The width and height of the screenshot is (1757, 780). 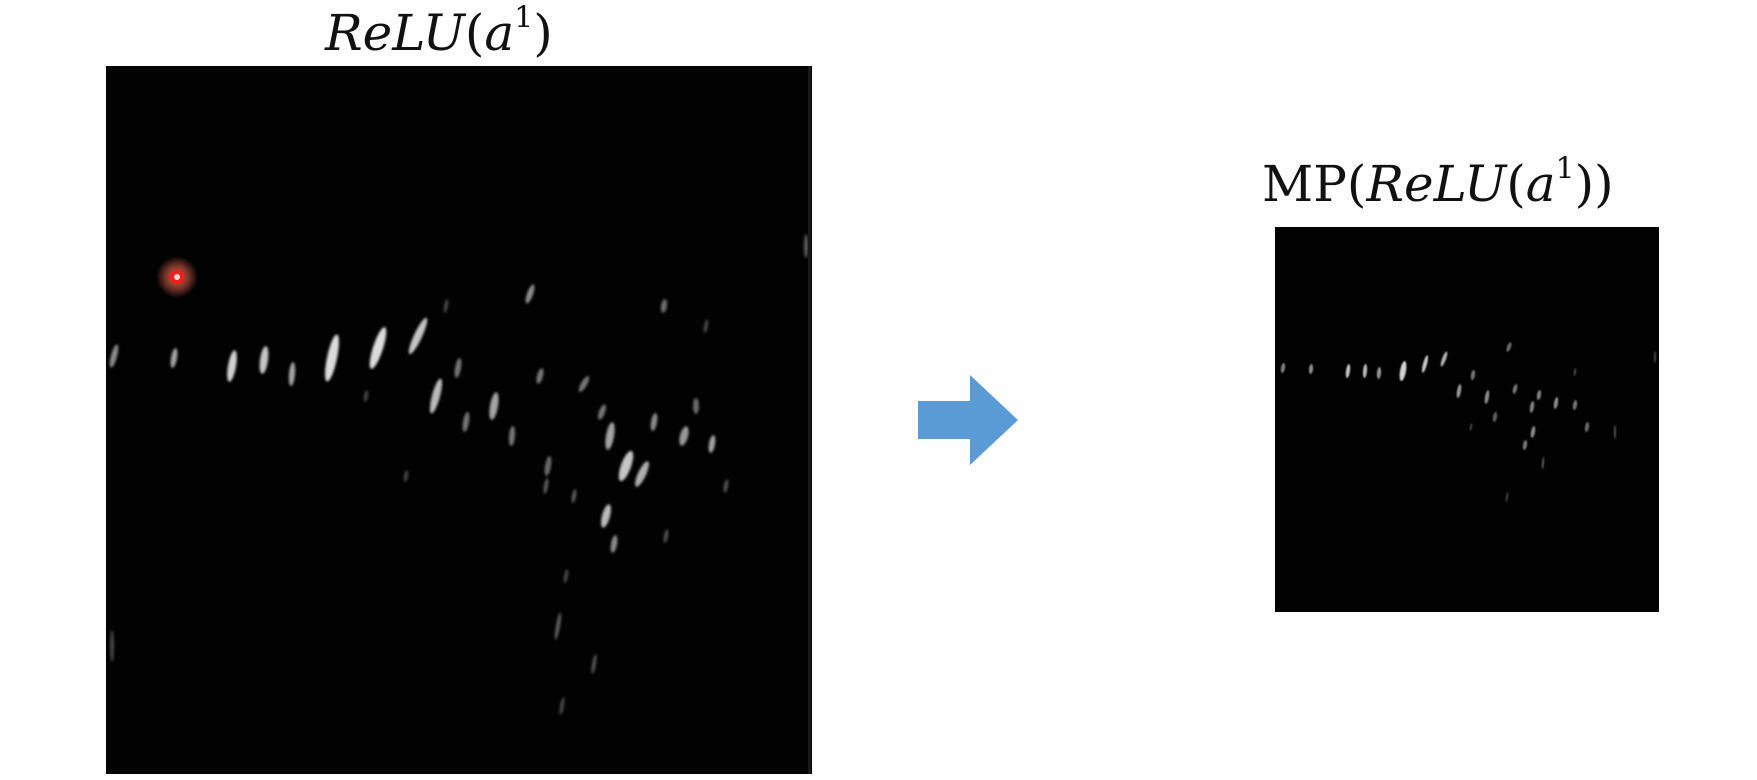 I want to click on right-arrow-icon, so click(x=968, y=420).